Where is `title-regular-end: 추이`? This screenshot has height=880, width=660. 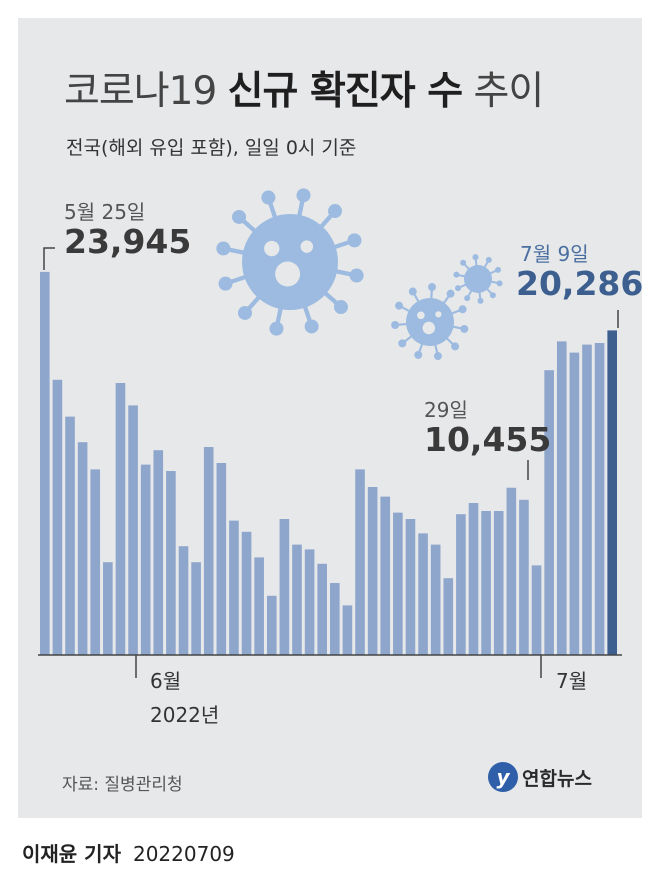 title-regular-end: 추이 is located at coordinates (503, 91).